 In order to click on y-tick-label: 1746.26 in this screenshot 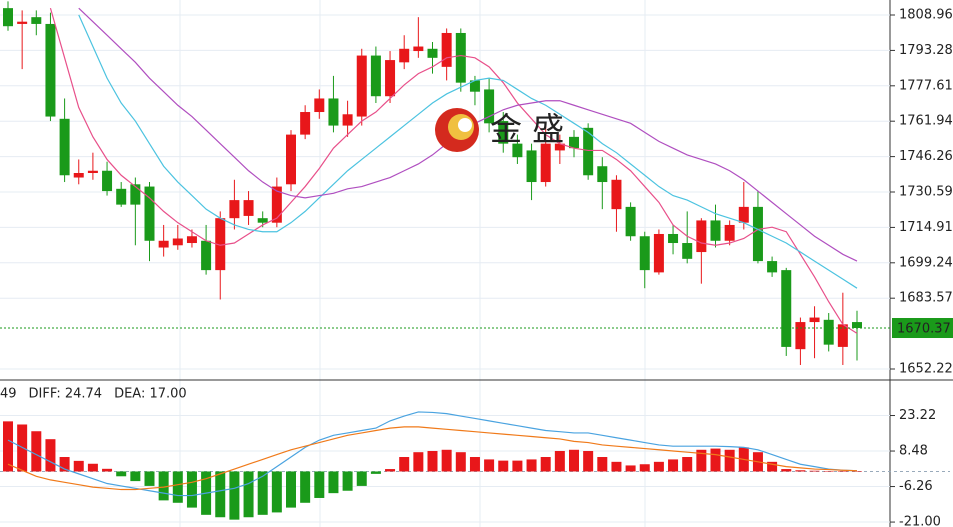, I will do `click(926, 156)`.